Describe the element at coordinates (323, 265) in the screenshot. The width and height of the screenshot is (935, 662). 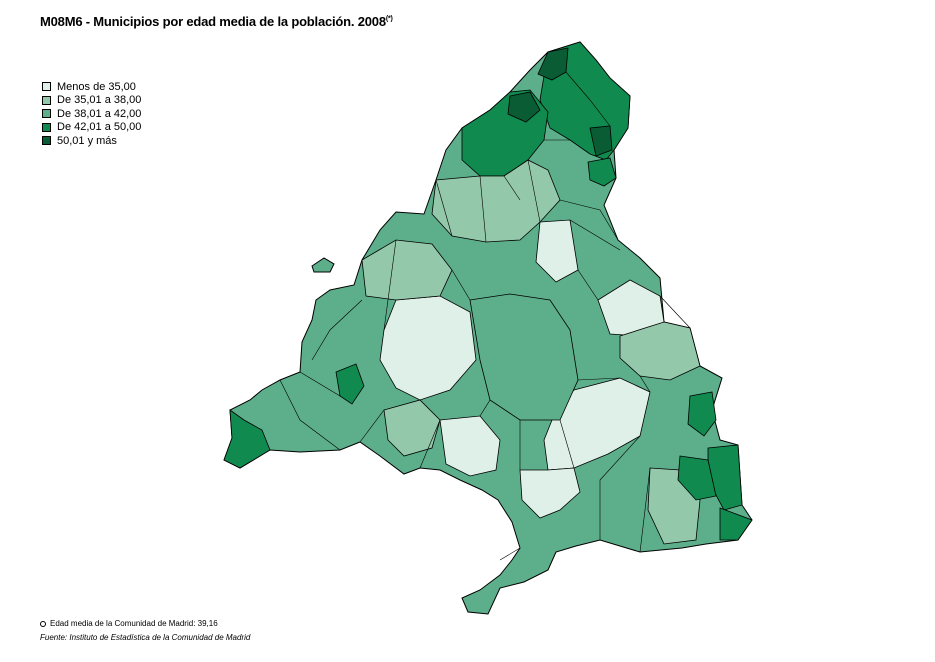
I see `enclave-outline` at that location.